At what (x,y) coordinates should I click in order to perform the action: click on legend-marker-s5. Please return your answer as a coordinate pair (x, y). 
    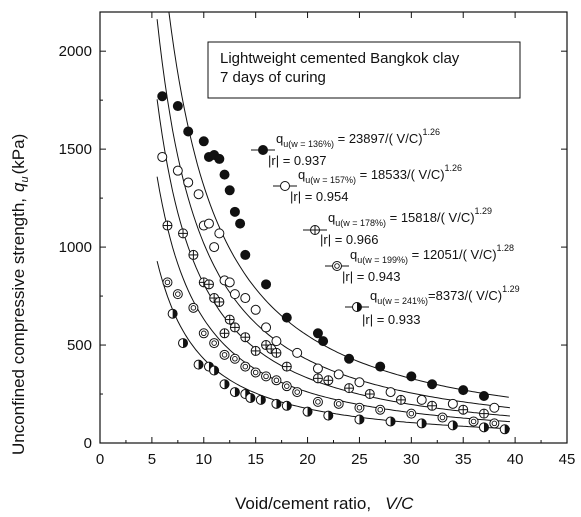
    Looking at the image, I should click on (357, 307).